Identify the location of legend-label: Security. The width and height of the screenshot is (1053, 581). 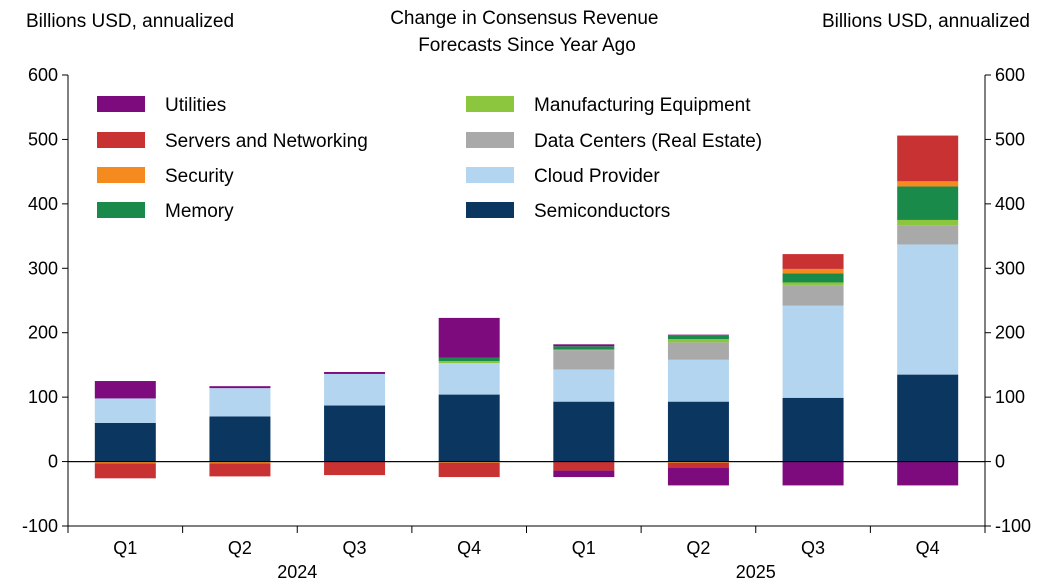
(199, 176).